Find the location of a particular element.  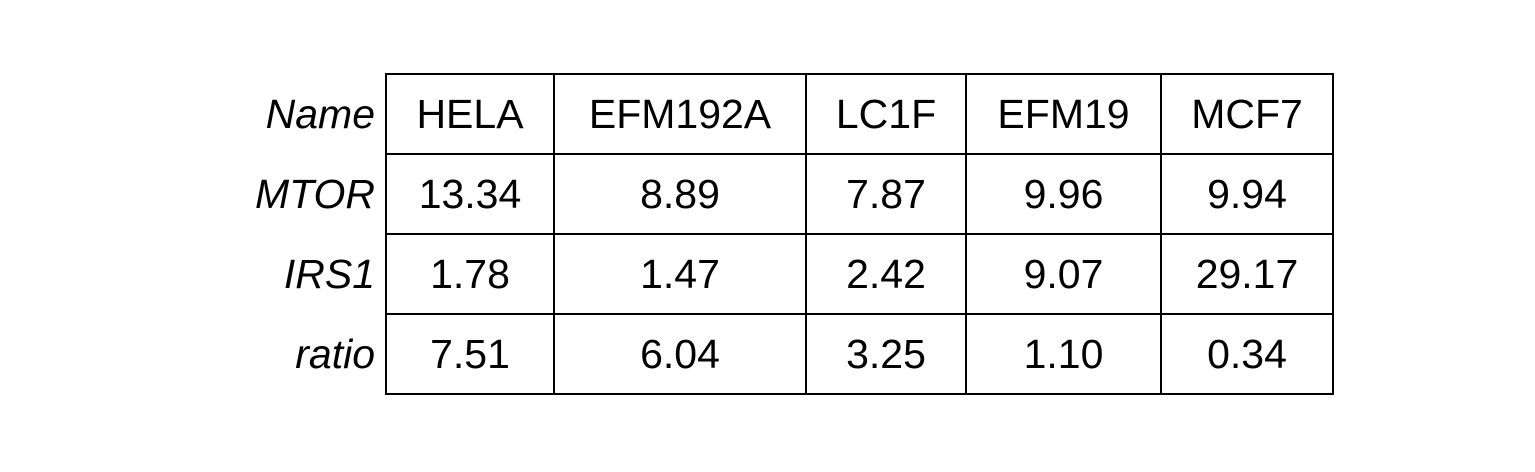

table-cell: 2.42 is located at coordinates (886, 274).